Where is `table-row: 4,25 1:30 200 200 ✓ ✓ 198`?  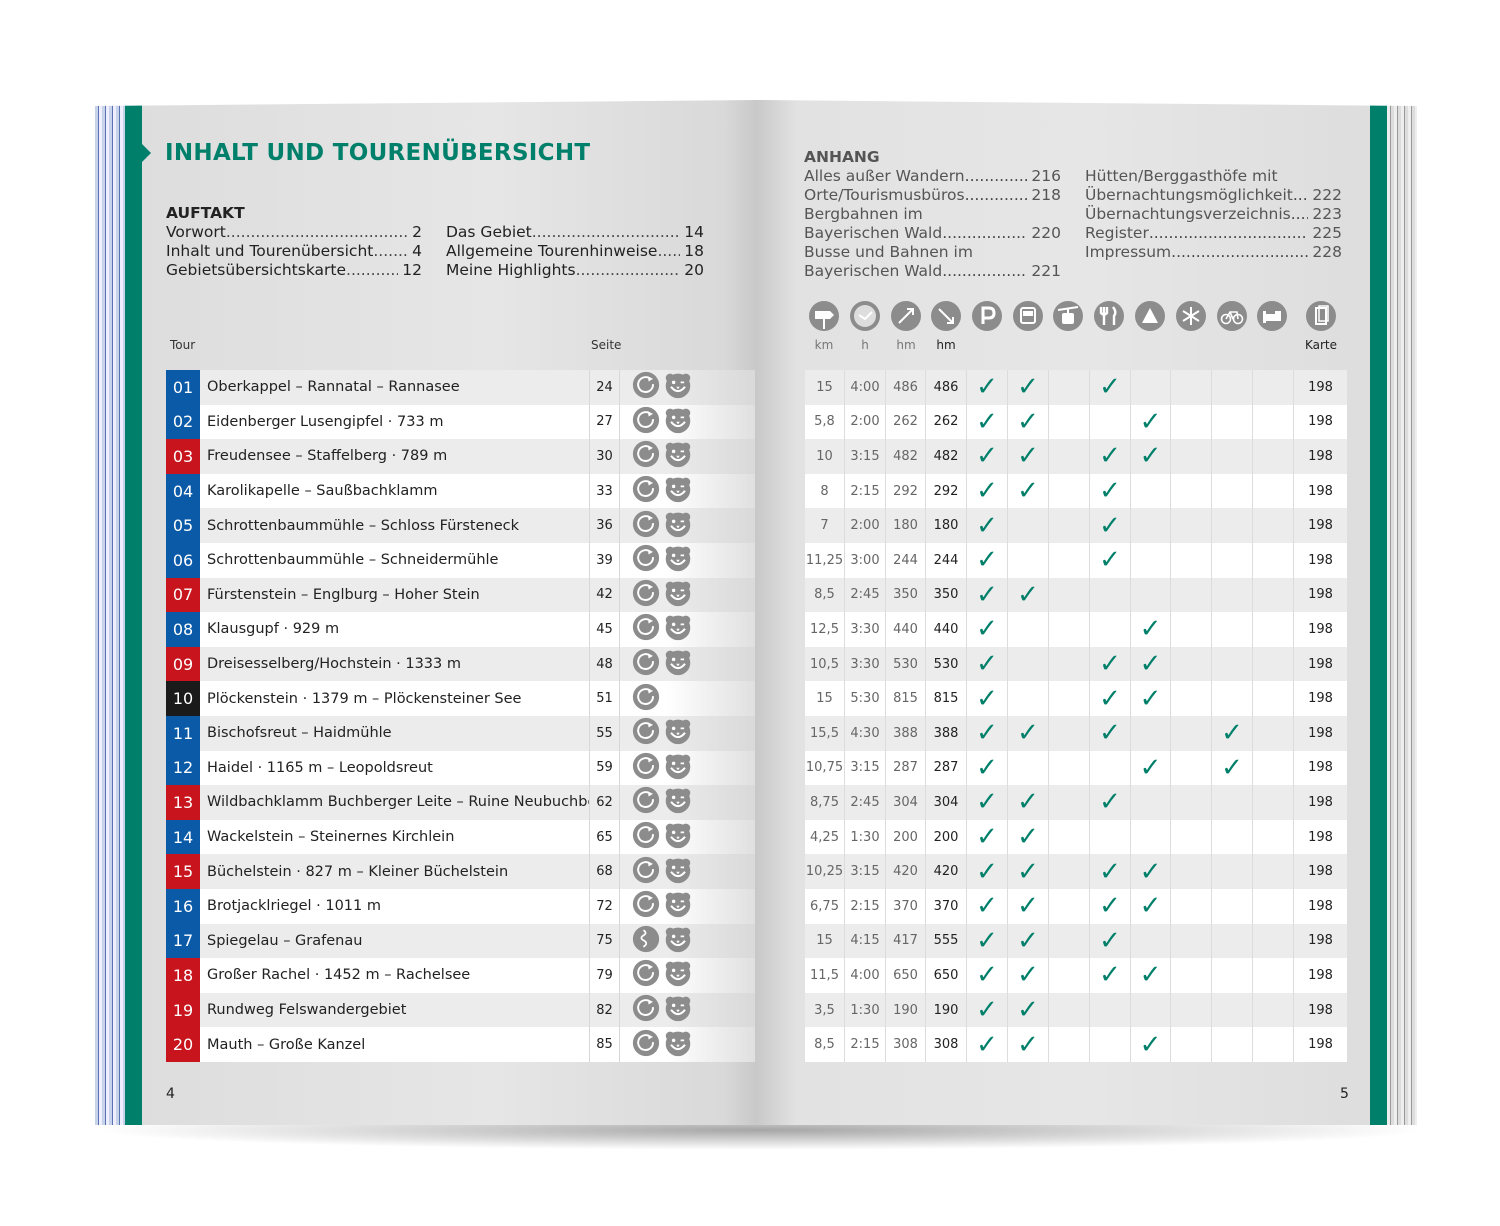
table-row: 4,25 1:30 200 200 ✓ ✓ 198 is located at coordinates (1076, 837).